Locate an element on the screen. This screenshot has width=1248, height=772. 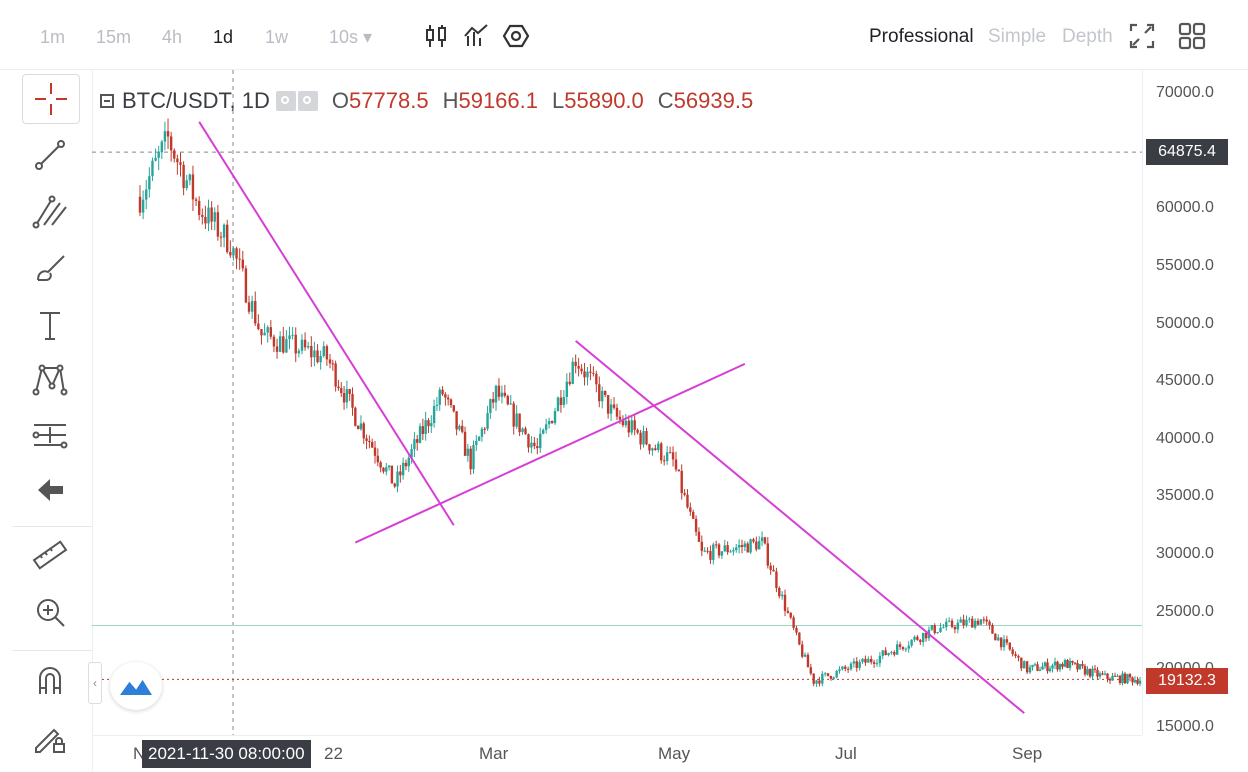
trend-line-tool-button is located at coordinates (50, 155).